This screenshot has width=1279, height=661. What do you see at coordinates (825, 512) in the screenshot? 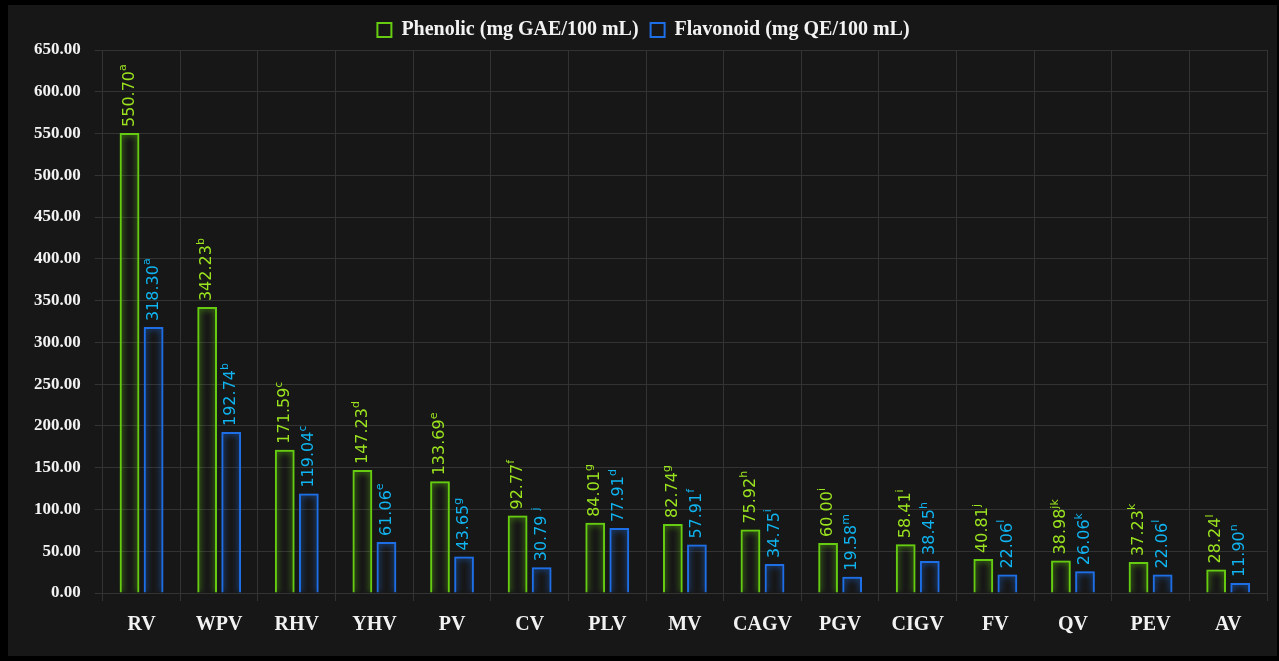
I see `data-label: 60.00i` at bounding box center [825, 512].